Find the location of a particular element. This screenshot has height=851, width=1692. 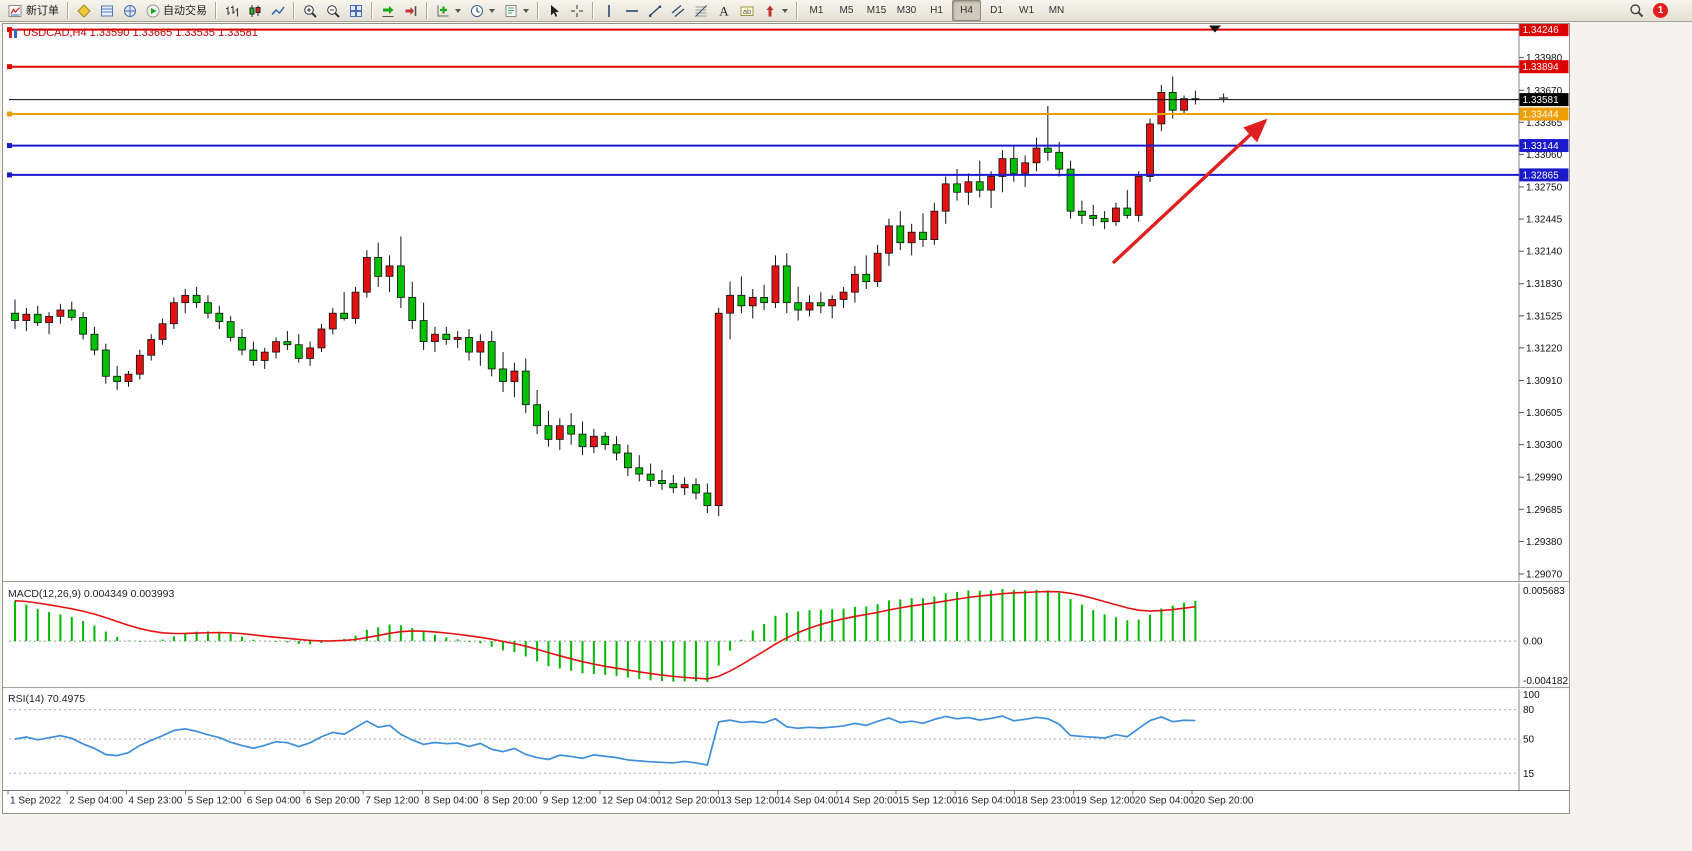

svg-text: 1.32750 is located at coordinates (1544, 187).